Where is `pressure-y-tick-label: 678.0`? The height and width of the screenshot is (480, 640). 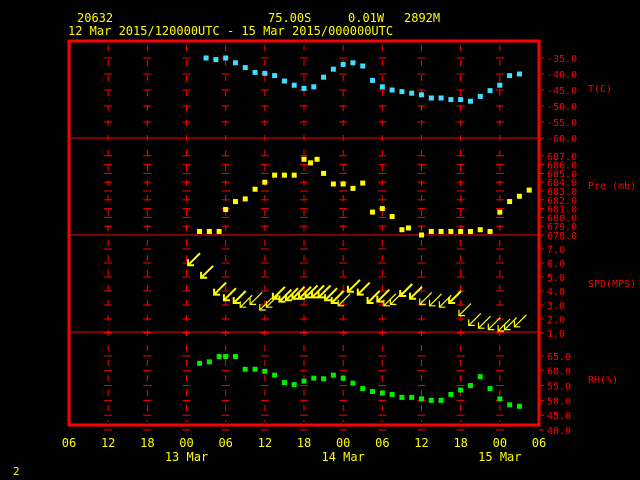
pressure-y-tick-label: 678.0 is located at coordinates (562, 236).